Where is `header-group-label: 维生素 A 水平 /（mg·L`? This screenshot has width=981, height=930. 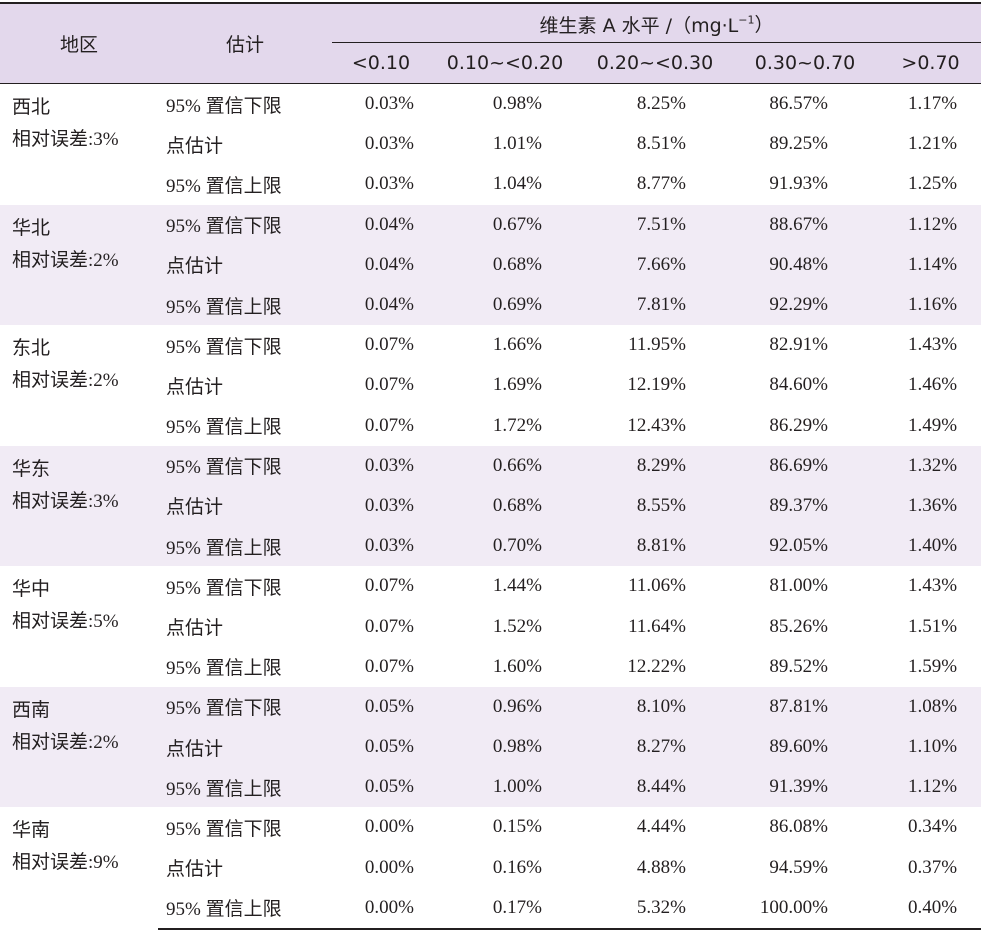
header-group-label: 维生素 A 水平 /（mg·L is located at coordinates (639, 25).